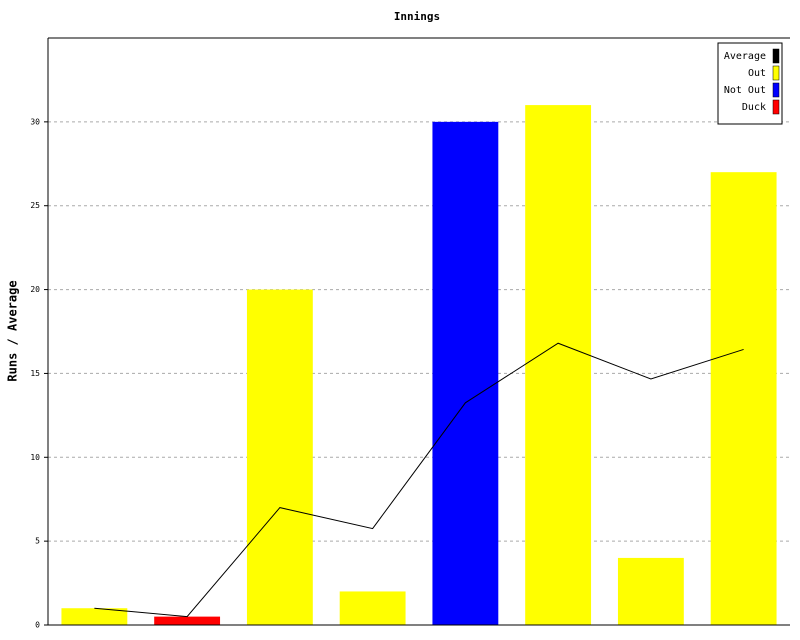 The image size is (800, 640). Describe the element at coordinates (745, 56) in the screenshot. I see `legend-label: Average` at that location.